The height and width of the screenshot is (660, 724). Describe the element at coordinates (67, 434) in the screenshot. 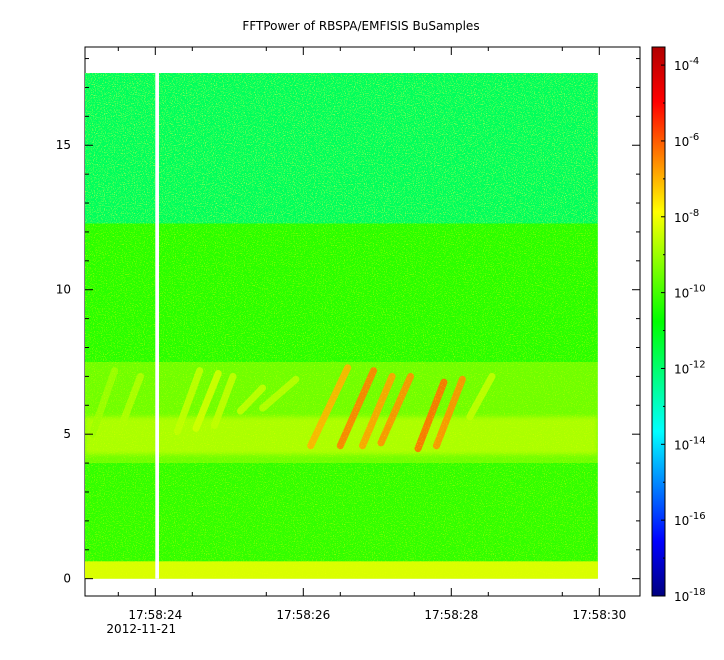

I see `y-tick-label: 5` at that location.